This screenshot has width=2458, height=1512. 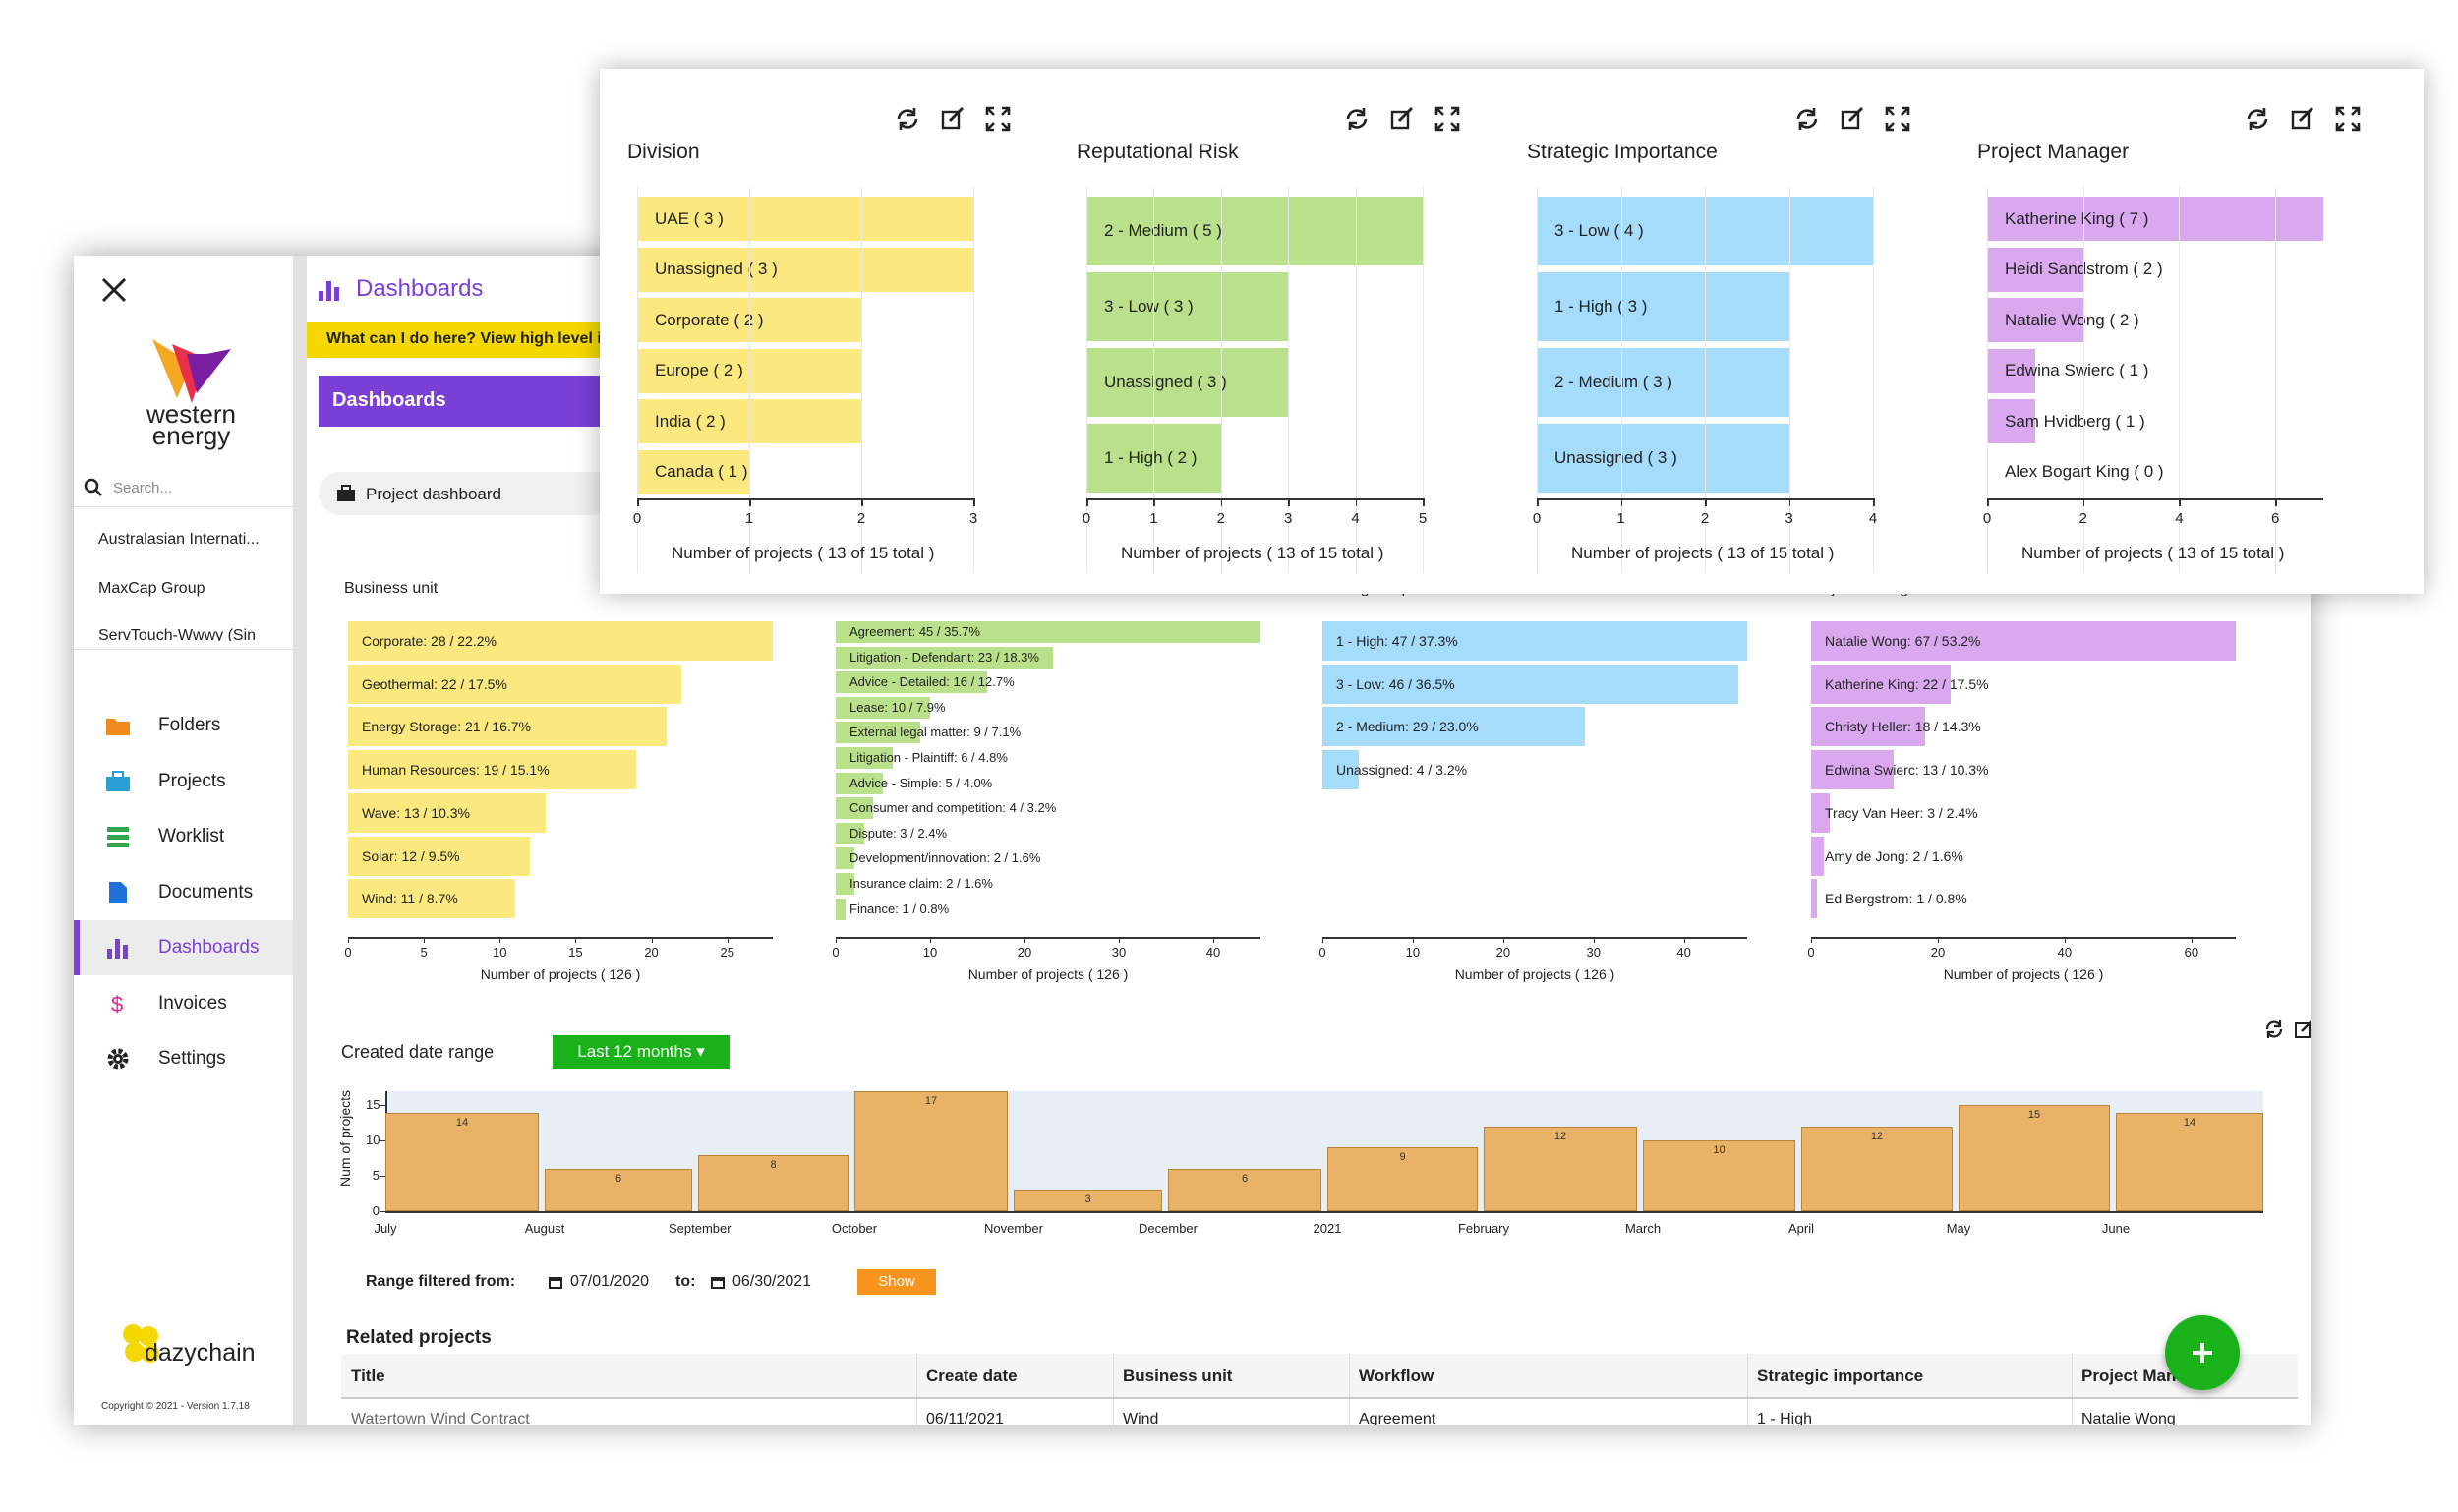 I want to click on sidebar-item-worklist: Worklist, so click(x=183, y=836).